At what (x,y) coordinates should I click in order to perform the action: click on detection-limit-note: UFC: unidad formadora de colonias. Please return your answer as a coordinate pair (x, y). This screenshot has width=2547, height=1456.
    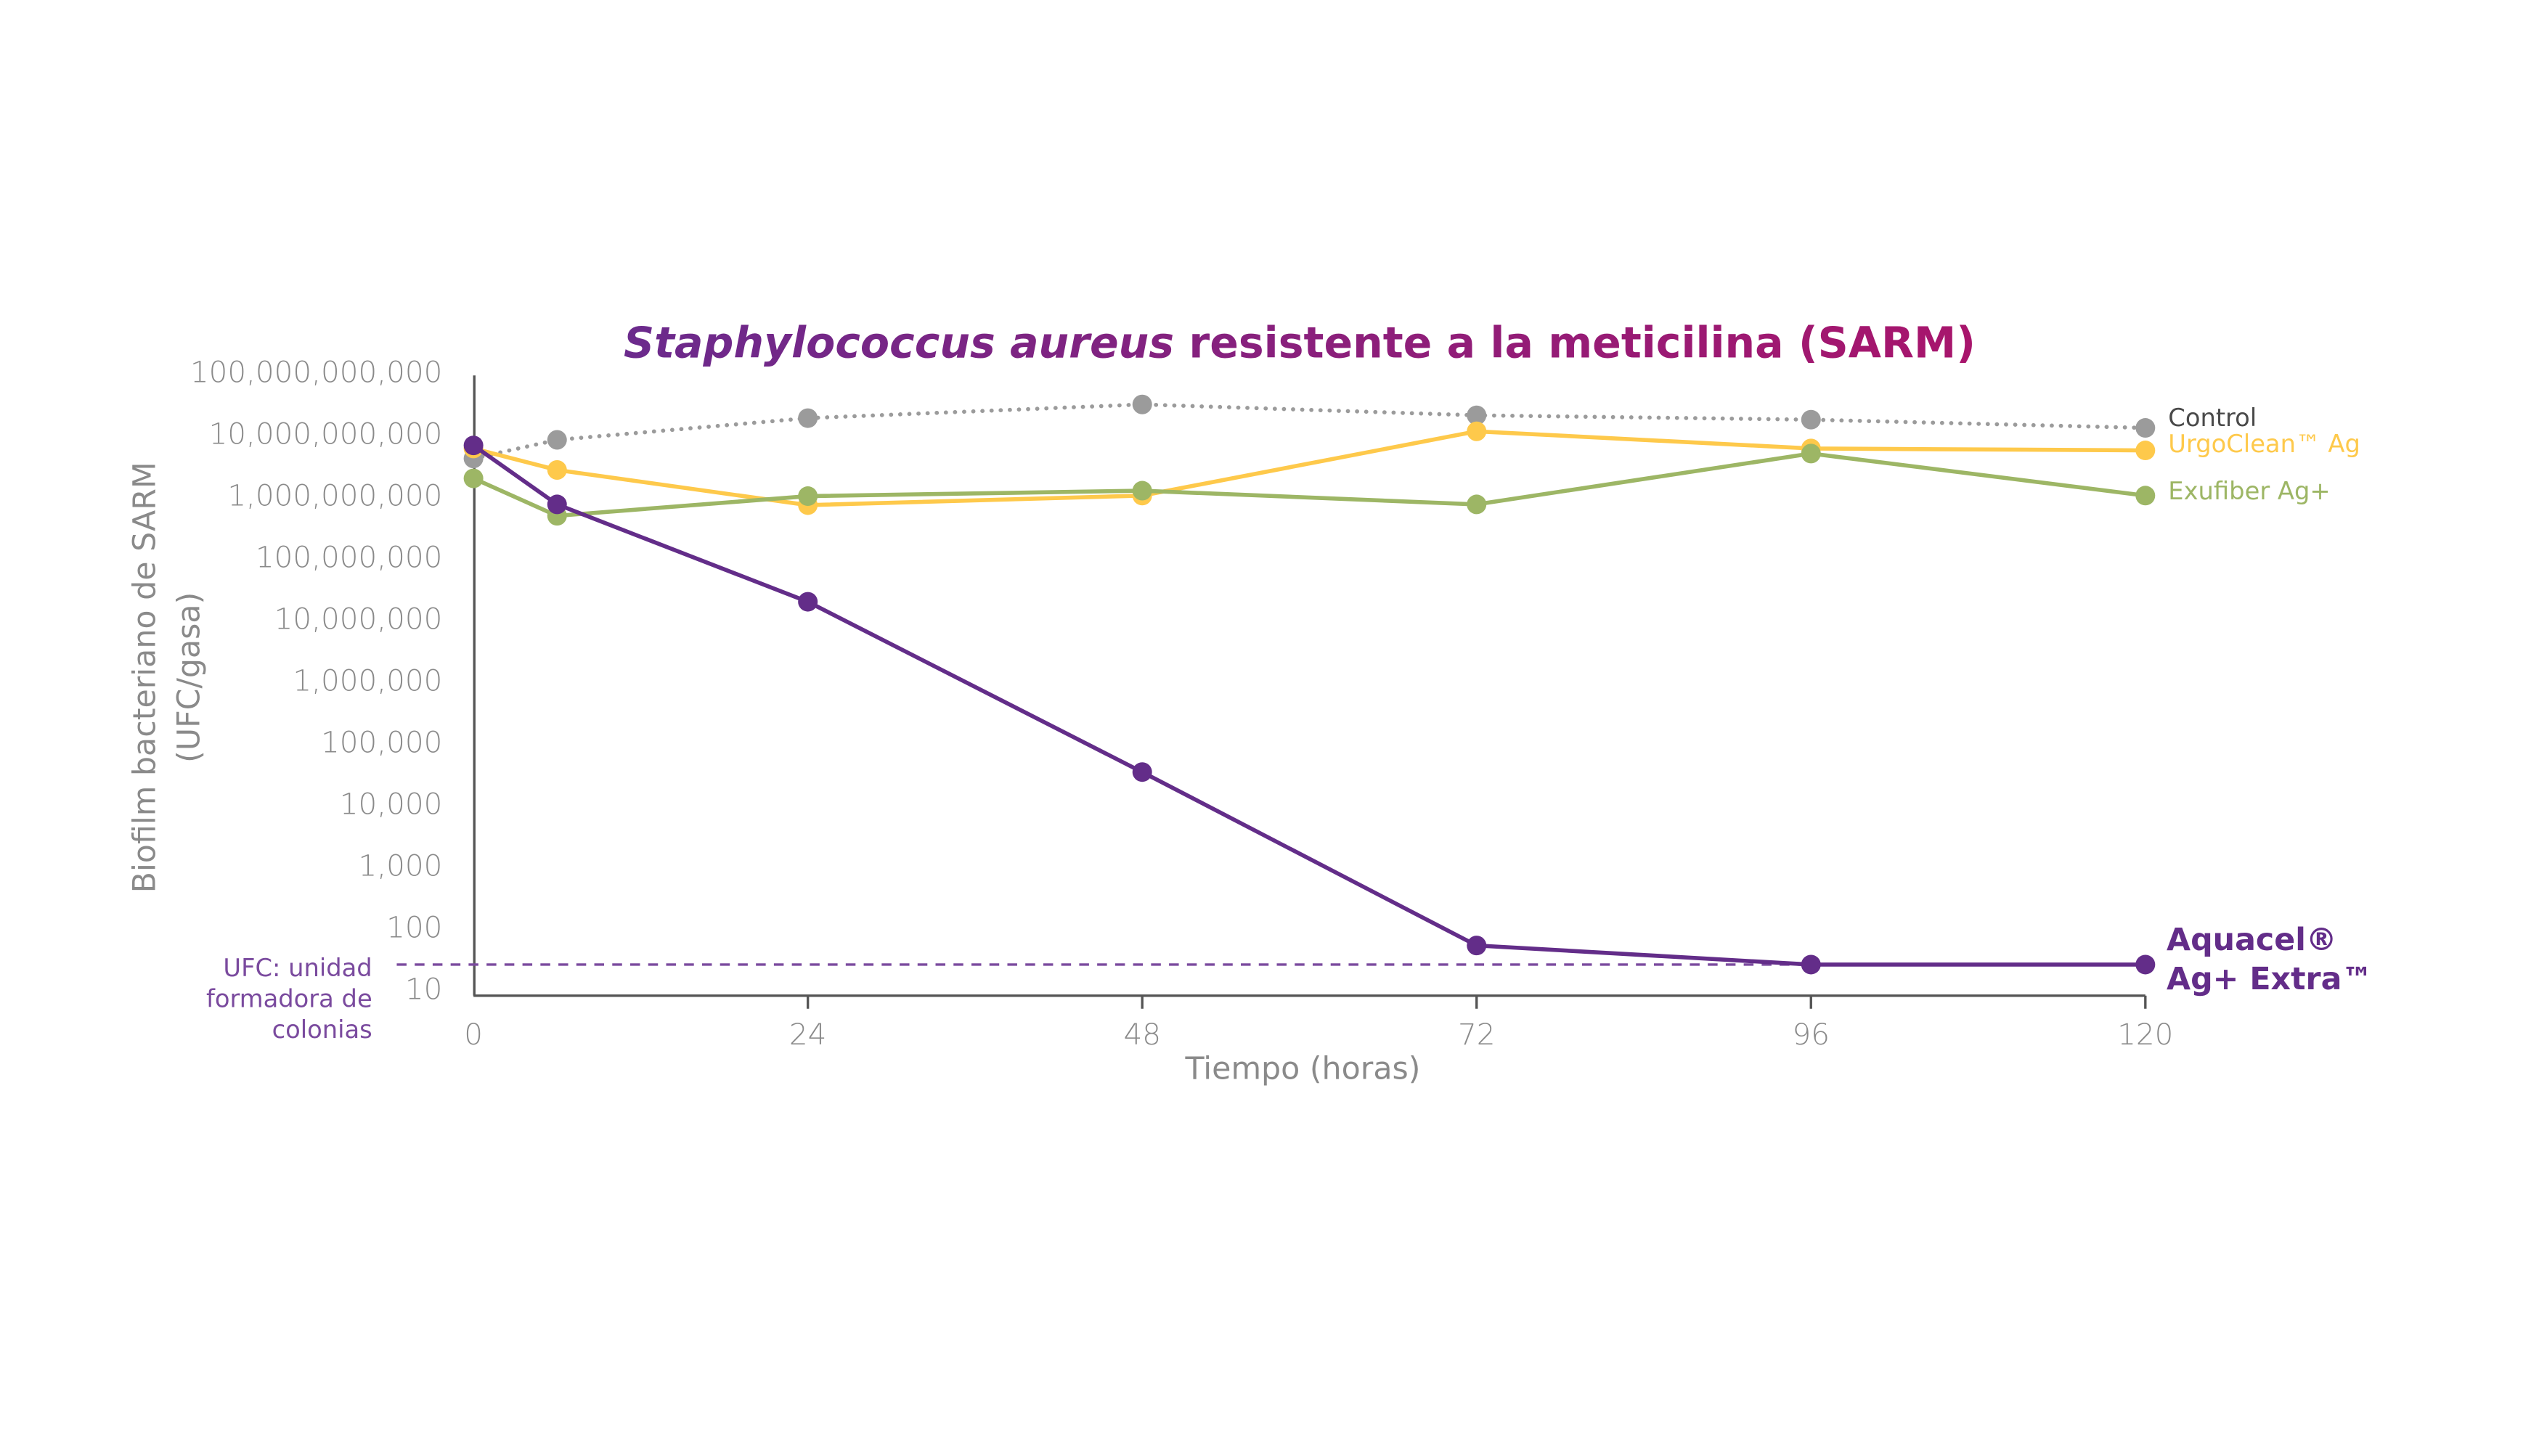
    Looking at the image, I should click on (289, 999).